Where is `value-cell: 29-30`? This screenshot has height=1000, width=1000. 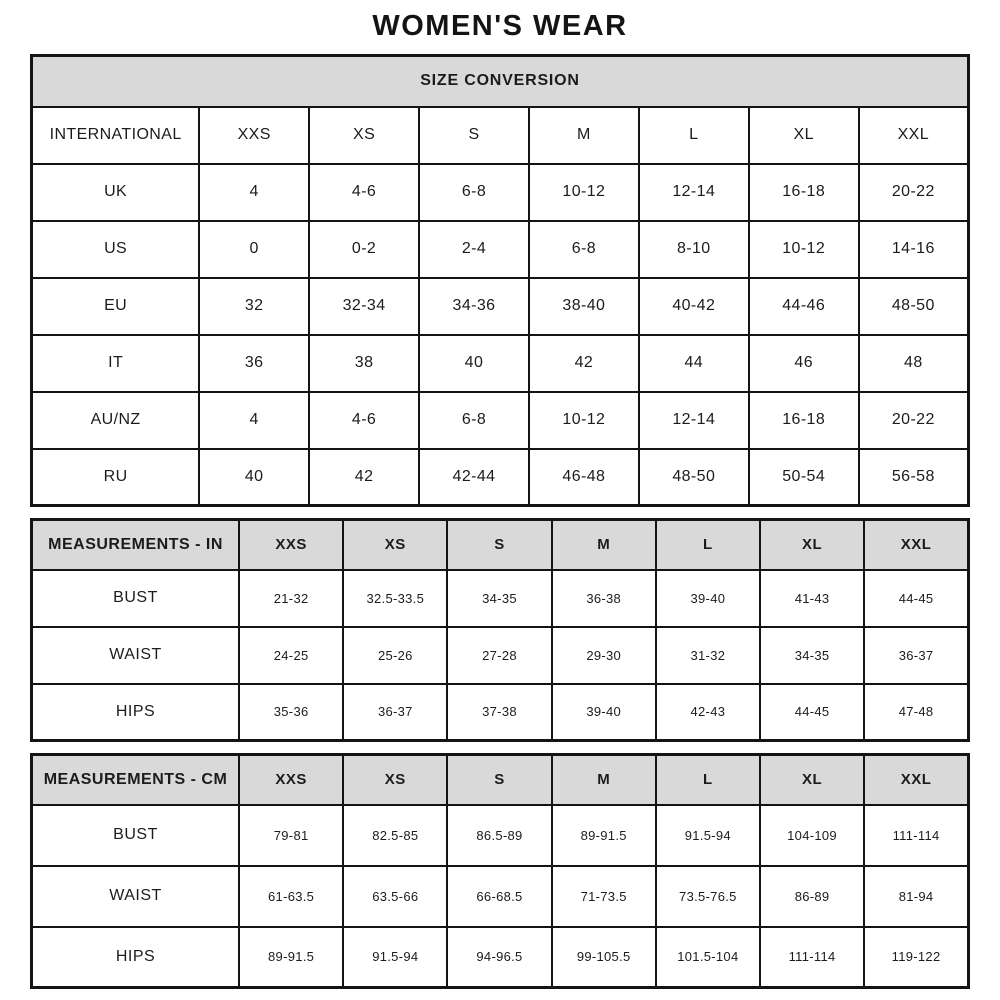 value-cell: 29-30 is located at coordinates (603, 655).